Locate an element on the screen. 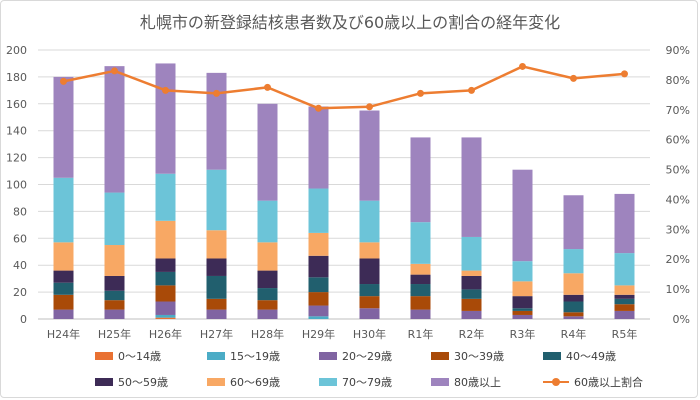 The image size is (700, 400). x-tick-label: H26年 is located at coordinates (165, 334).